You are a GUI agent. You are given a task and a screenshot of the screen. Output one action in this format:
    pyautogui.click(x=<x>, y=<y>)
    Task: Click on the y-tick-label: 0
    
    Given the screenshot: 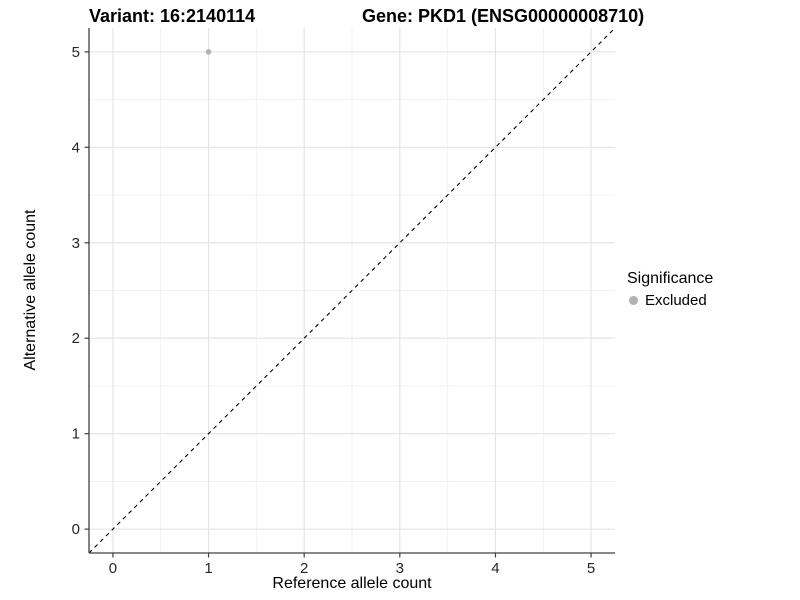 What is the action you would take?
    pyautogui.click(x=76, y=529)
    